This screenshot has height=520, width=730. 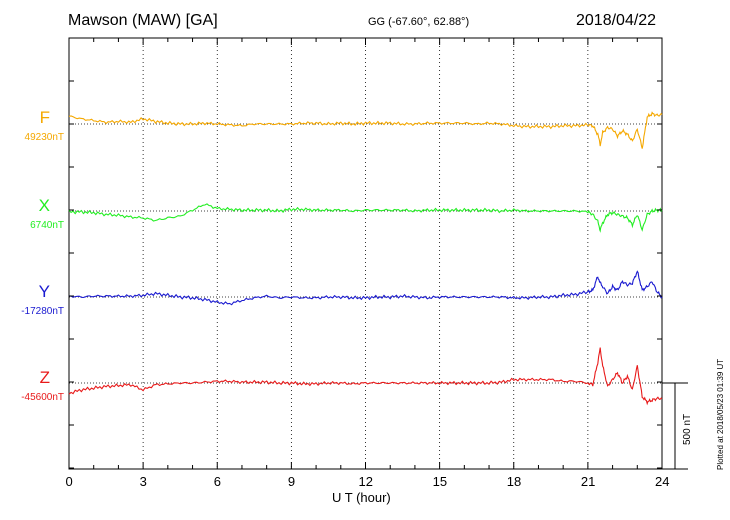 What do you see at coordinates (365, 130) in the screenshot?
I see `series-line-F` at bounding box center [365, 130].